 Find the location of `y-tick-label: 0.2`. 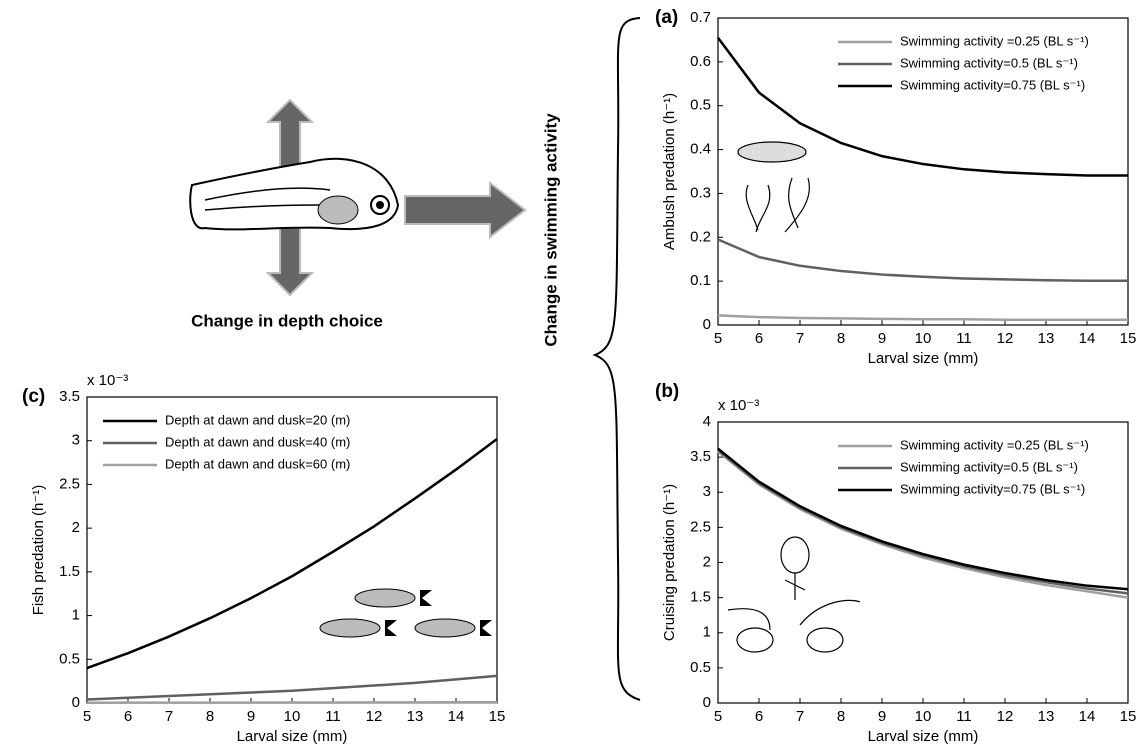

y-tick-label: 0.2 is located at coordinates (700, 236).